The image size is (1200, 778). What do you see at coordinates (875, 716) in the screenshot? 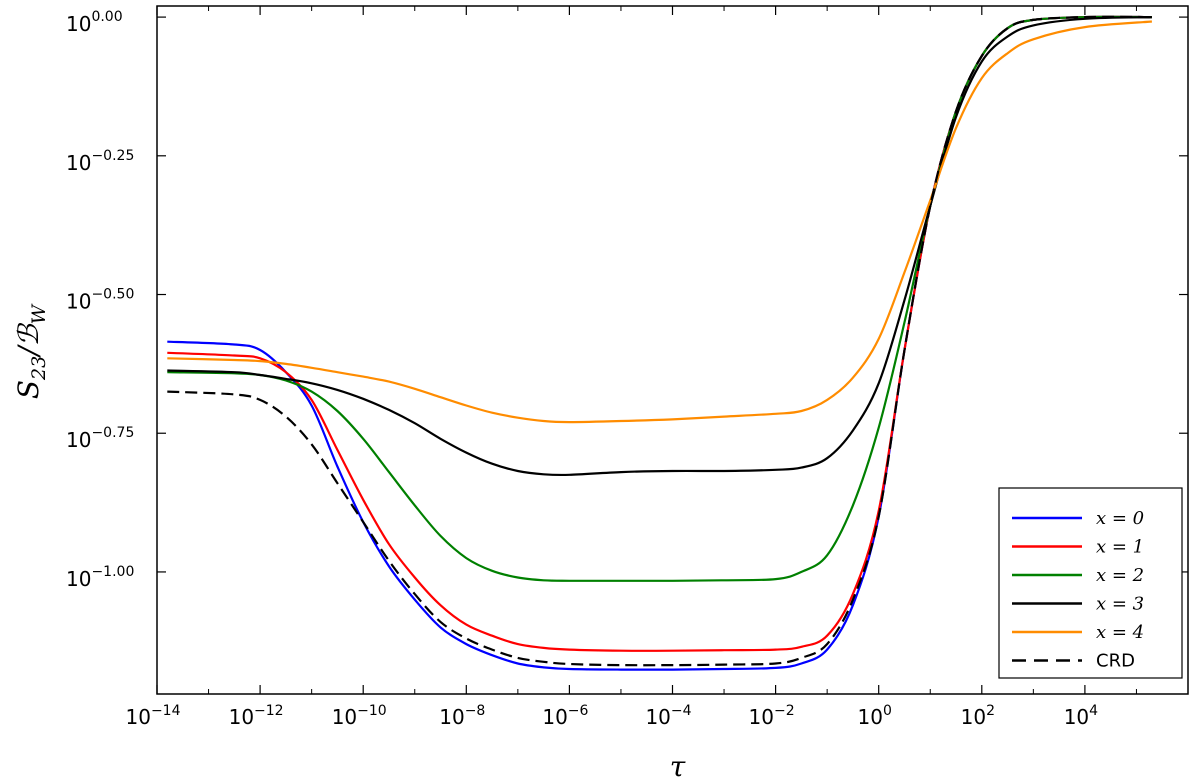
I see `x-tick-label: 10⁰` at bounding box center [875, 716].